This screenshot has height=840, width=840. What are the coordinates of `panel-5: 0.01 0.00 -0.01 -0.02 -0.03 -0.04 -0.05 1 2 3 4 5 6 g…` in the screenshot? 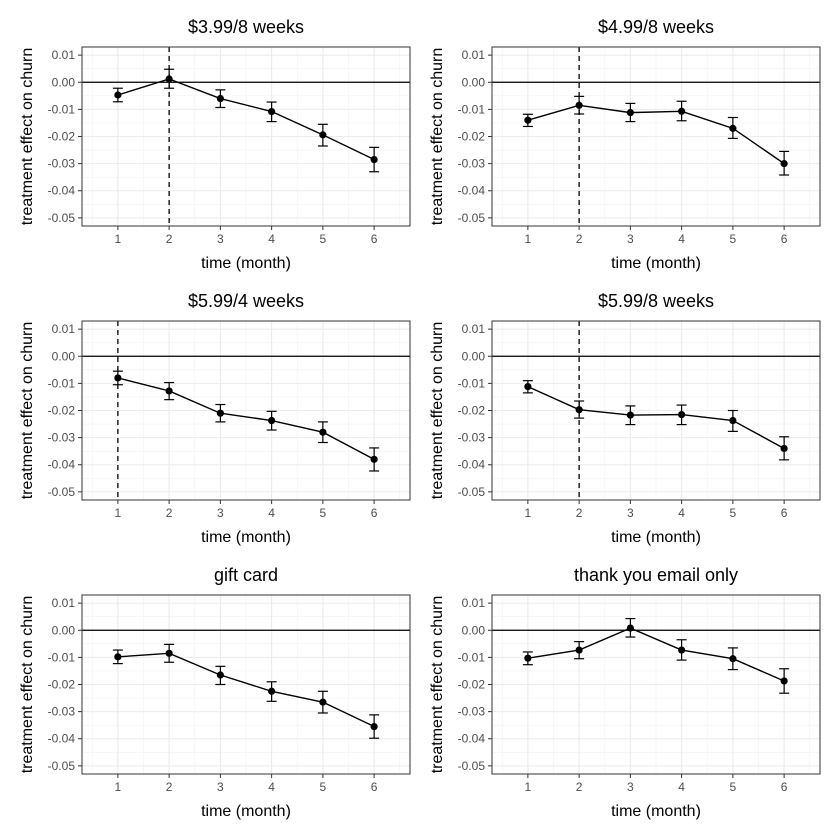 It's located at (215, 692).